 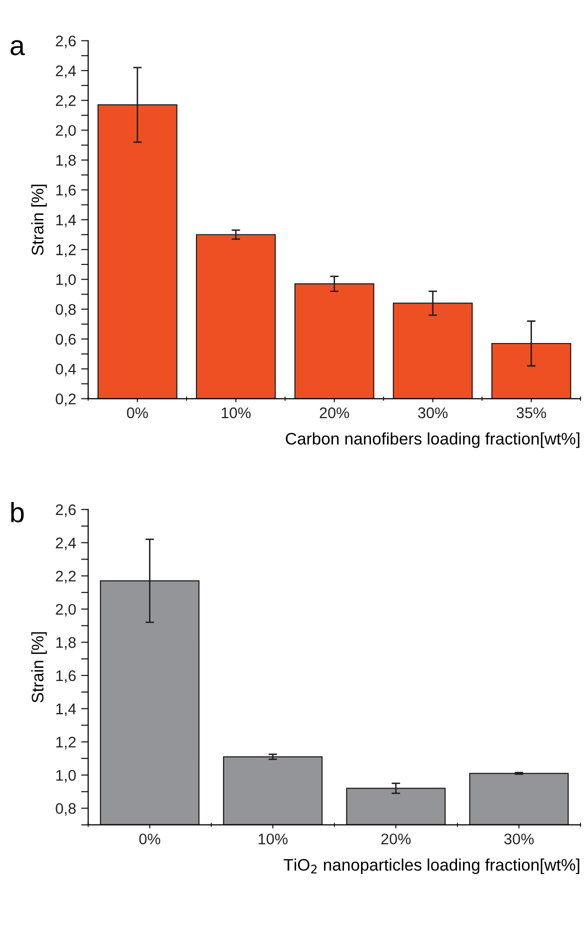 I want to click on y-tick-label: 0,4, so click(x=66, y=370).